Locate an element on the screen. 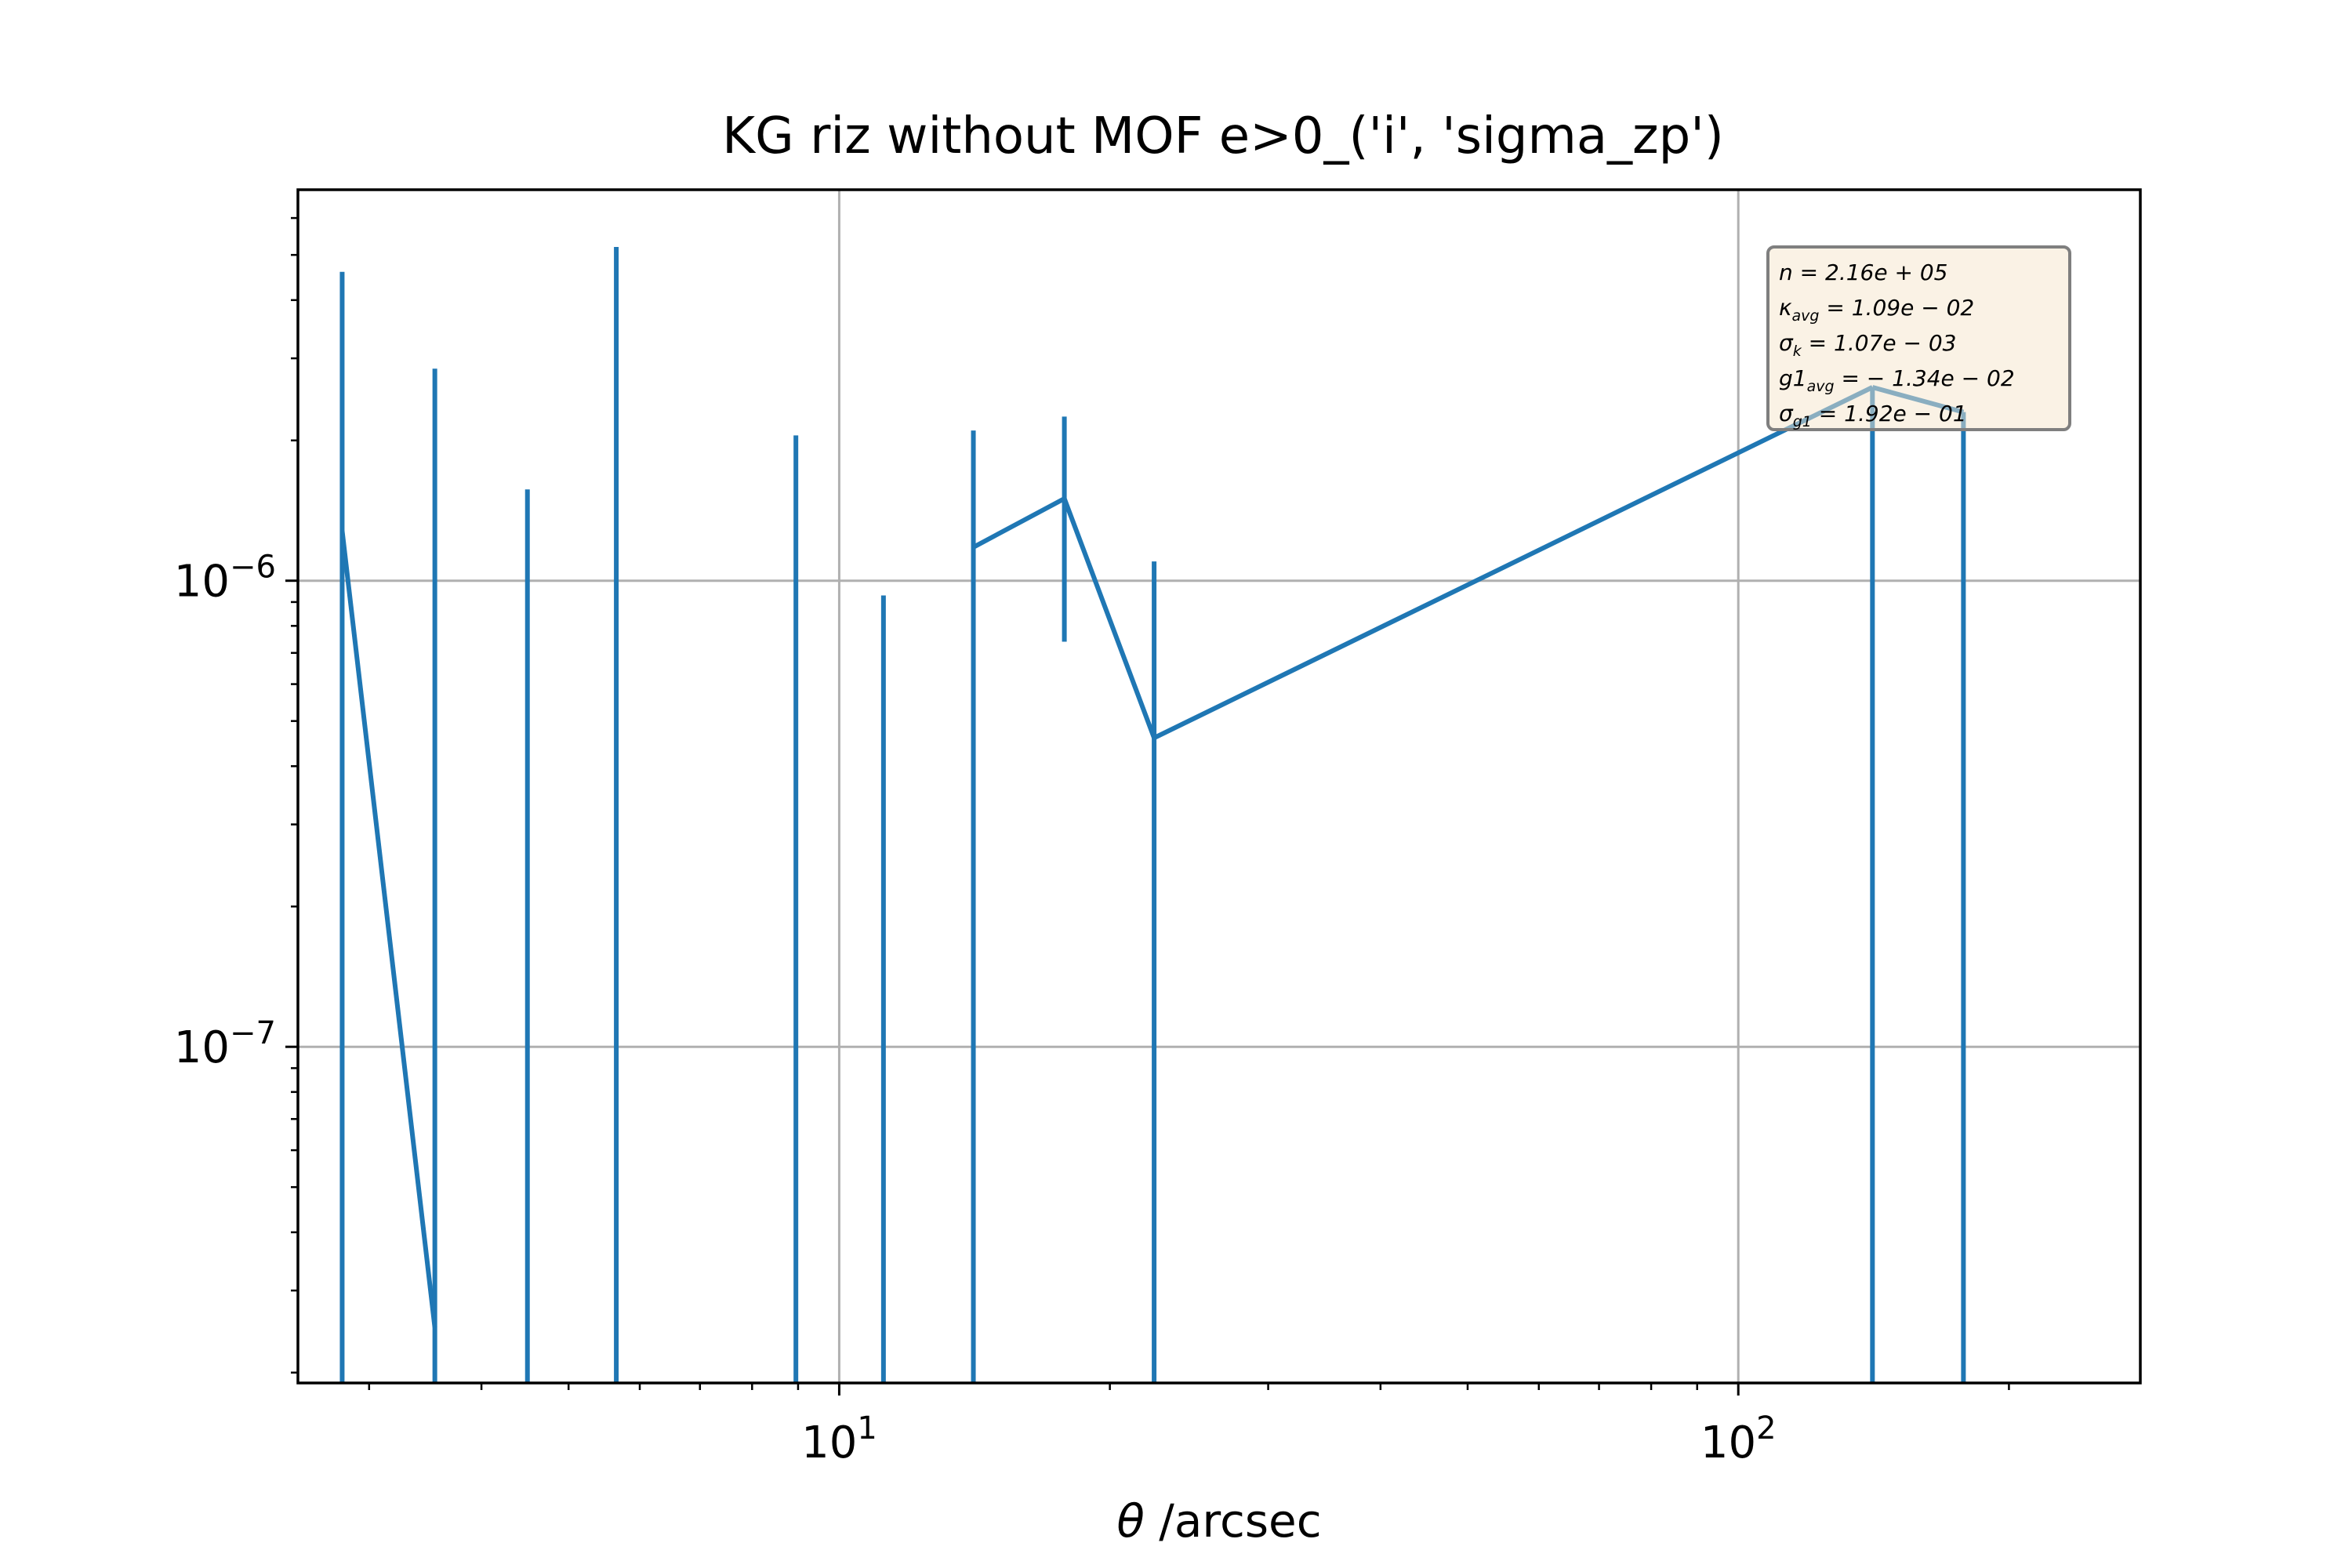 This screenshot has width=2352, height=1568. chart-title: KG riz without MOF e>0_('i', 'sigma_zp') is located at coordinates (1223, 136).